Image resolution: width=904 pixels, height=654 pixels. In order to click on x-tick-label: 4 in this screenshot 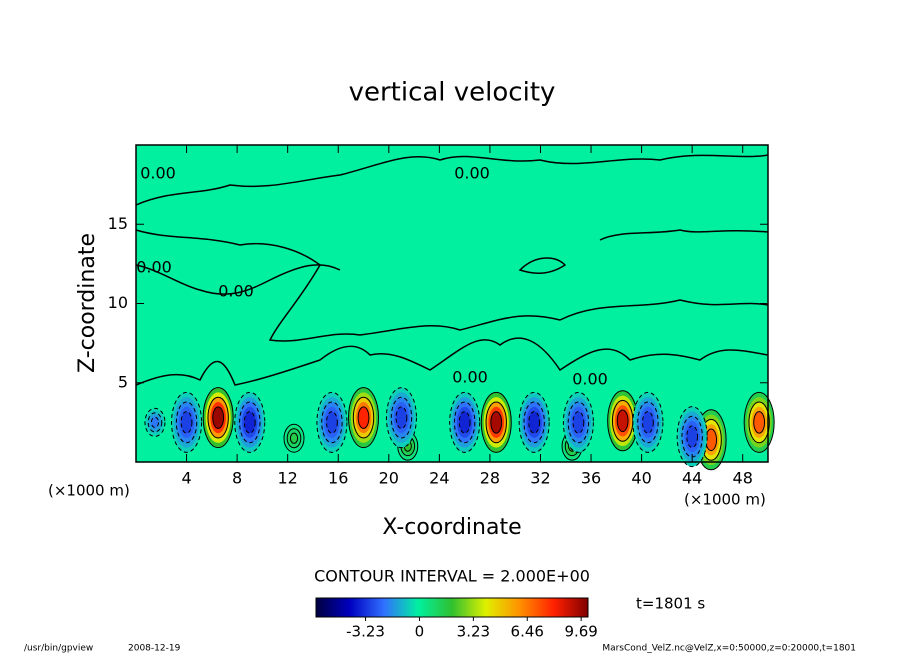, I will do `click(186, 478)`.